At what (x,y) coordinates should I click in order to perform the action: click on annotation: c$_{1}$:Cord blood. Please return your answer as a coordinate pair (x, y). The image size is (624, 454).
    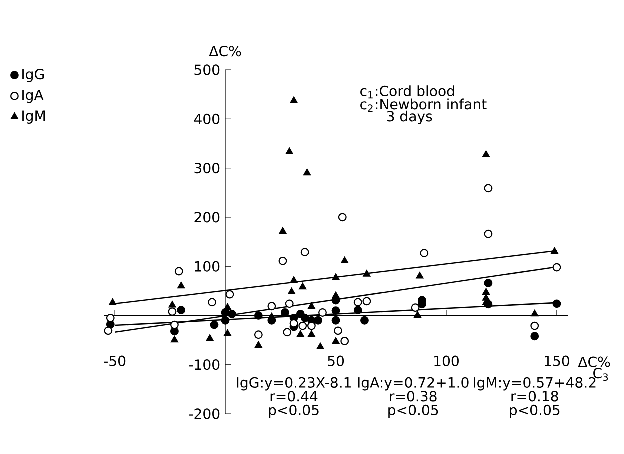
    Looking at the image, I should click on (407, 92).